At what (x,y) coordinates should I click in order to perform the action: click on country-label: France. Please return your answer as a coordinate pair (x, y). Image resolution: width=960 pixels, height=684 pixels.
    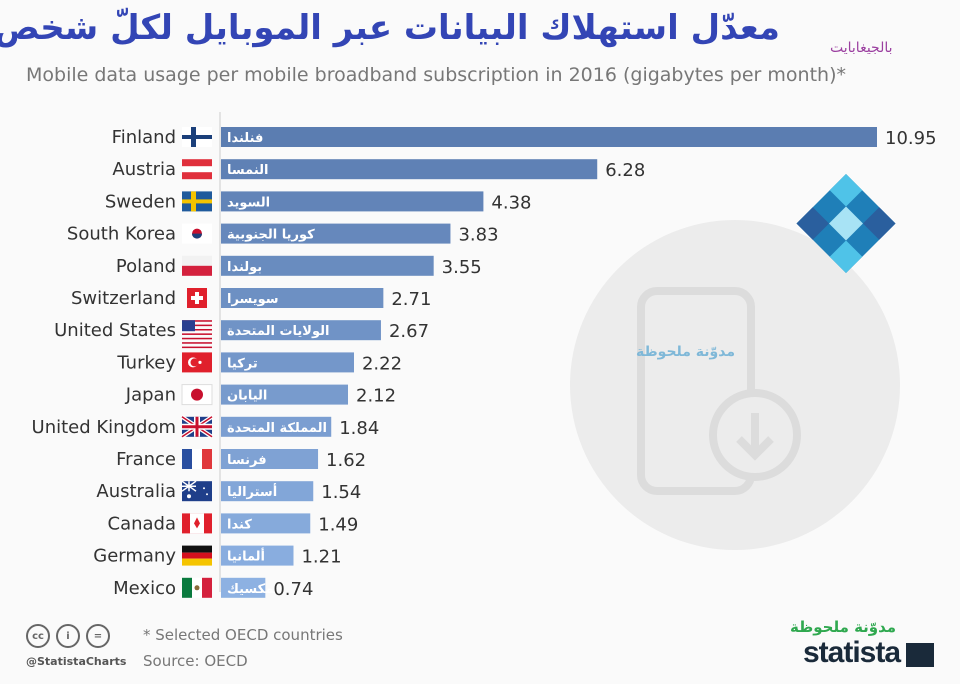
    Looking at the image, I should click on (146, 459).